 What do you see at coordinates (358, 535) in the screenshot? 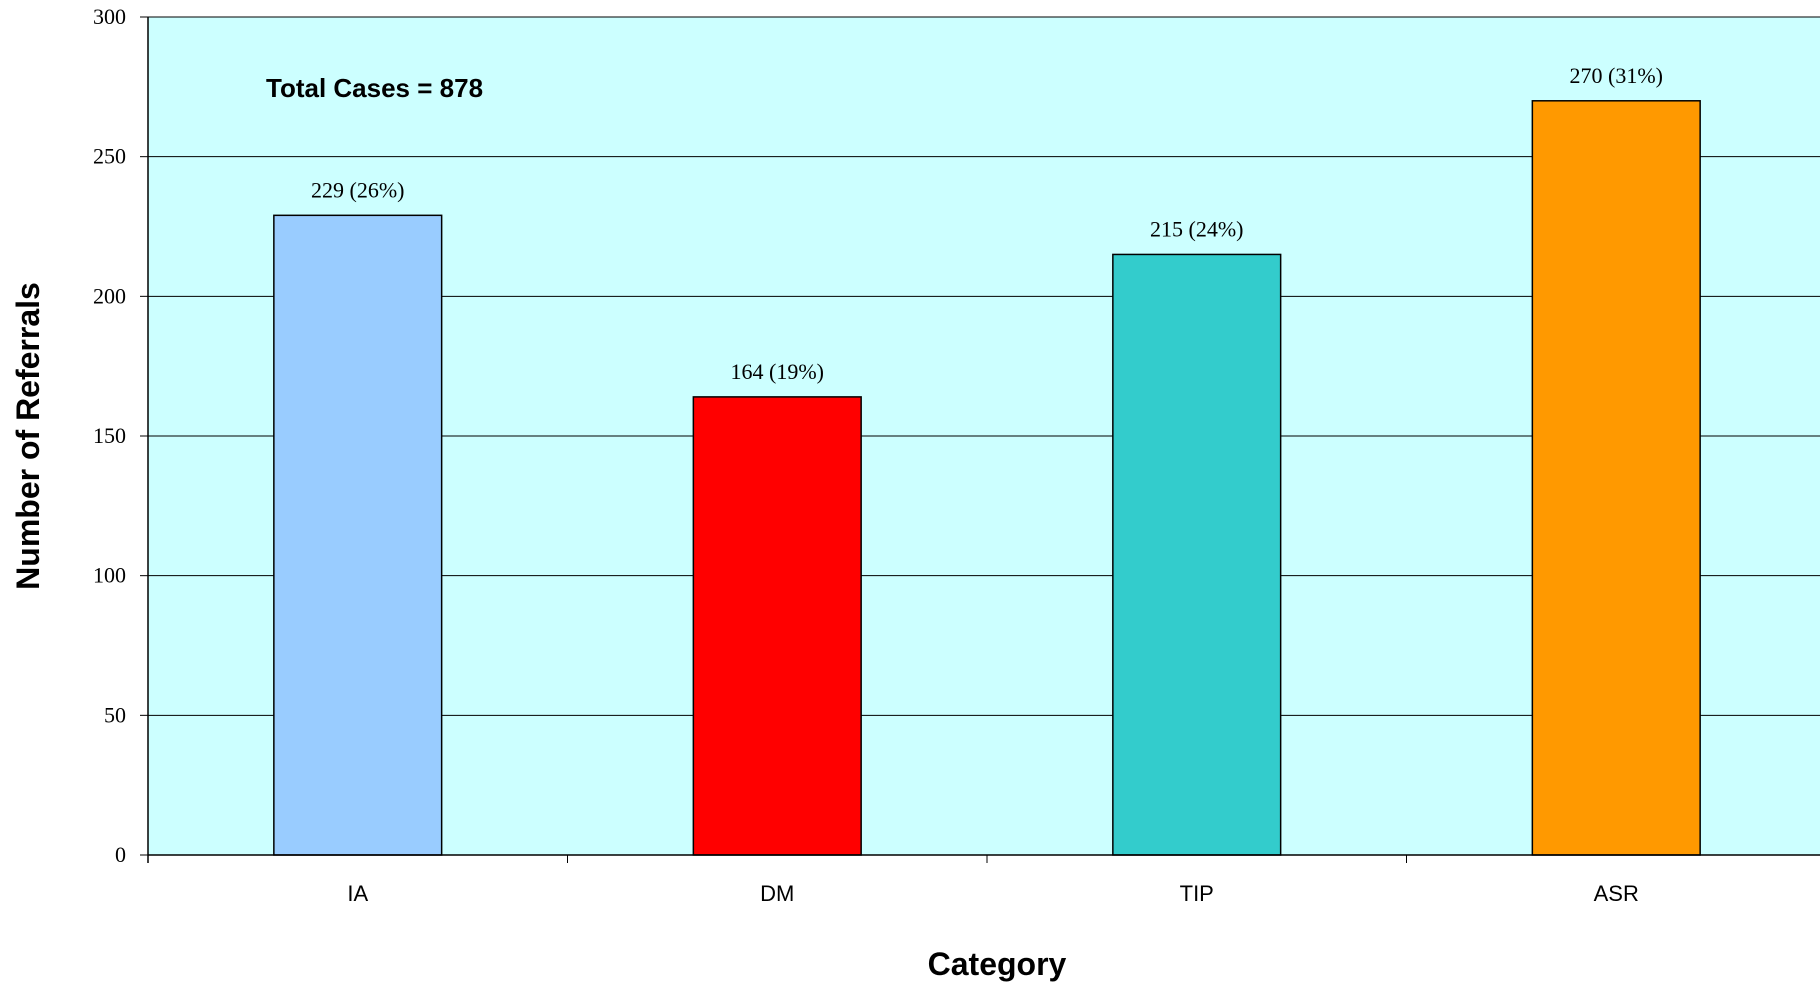
I see `bar-ia` at bounding box center [358, 535].